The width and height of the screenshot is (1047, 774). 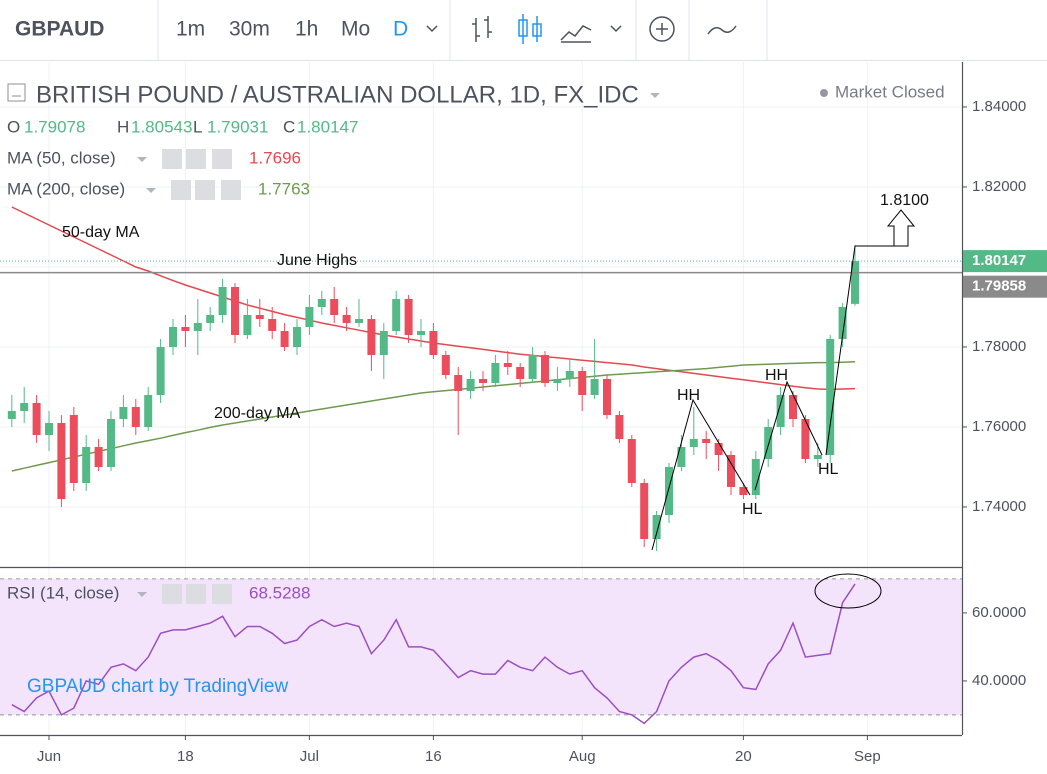 I want to click on drawings, so click(x=783, y=409).